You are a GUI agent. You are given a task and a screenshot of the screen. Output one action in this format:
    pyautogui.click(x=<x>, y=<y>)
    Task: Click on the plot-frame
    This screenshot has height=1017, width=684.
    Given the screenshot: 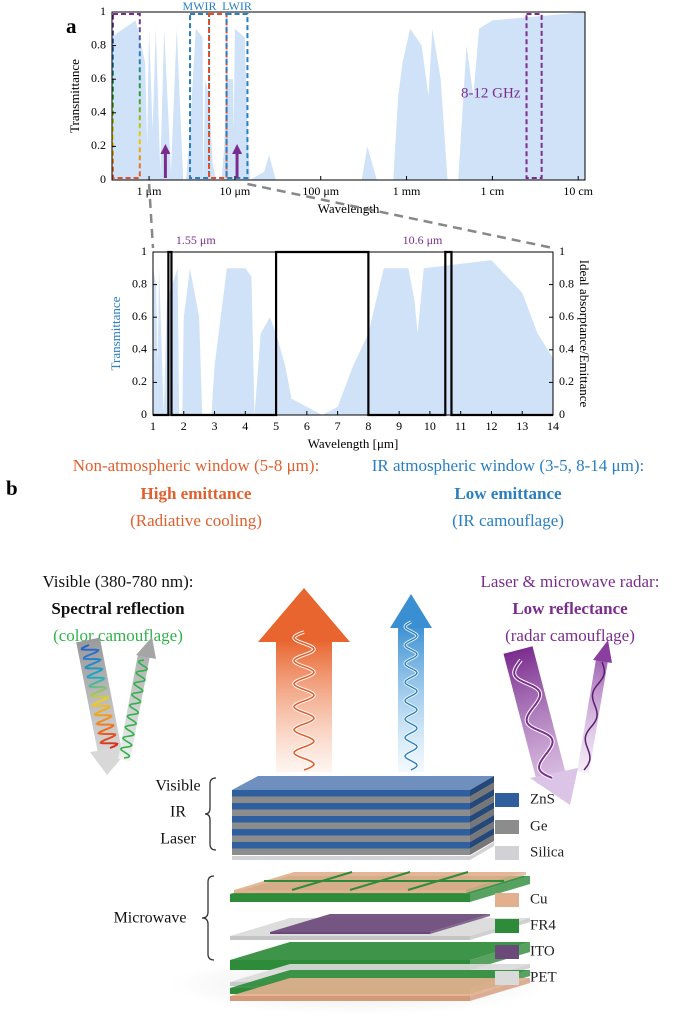 What is the action you would take?
    pyautogui.click(x=353, y=333)
    